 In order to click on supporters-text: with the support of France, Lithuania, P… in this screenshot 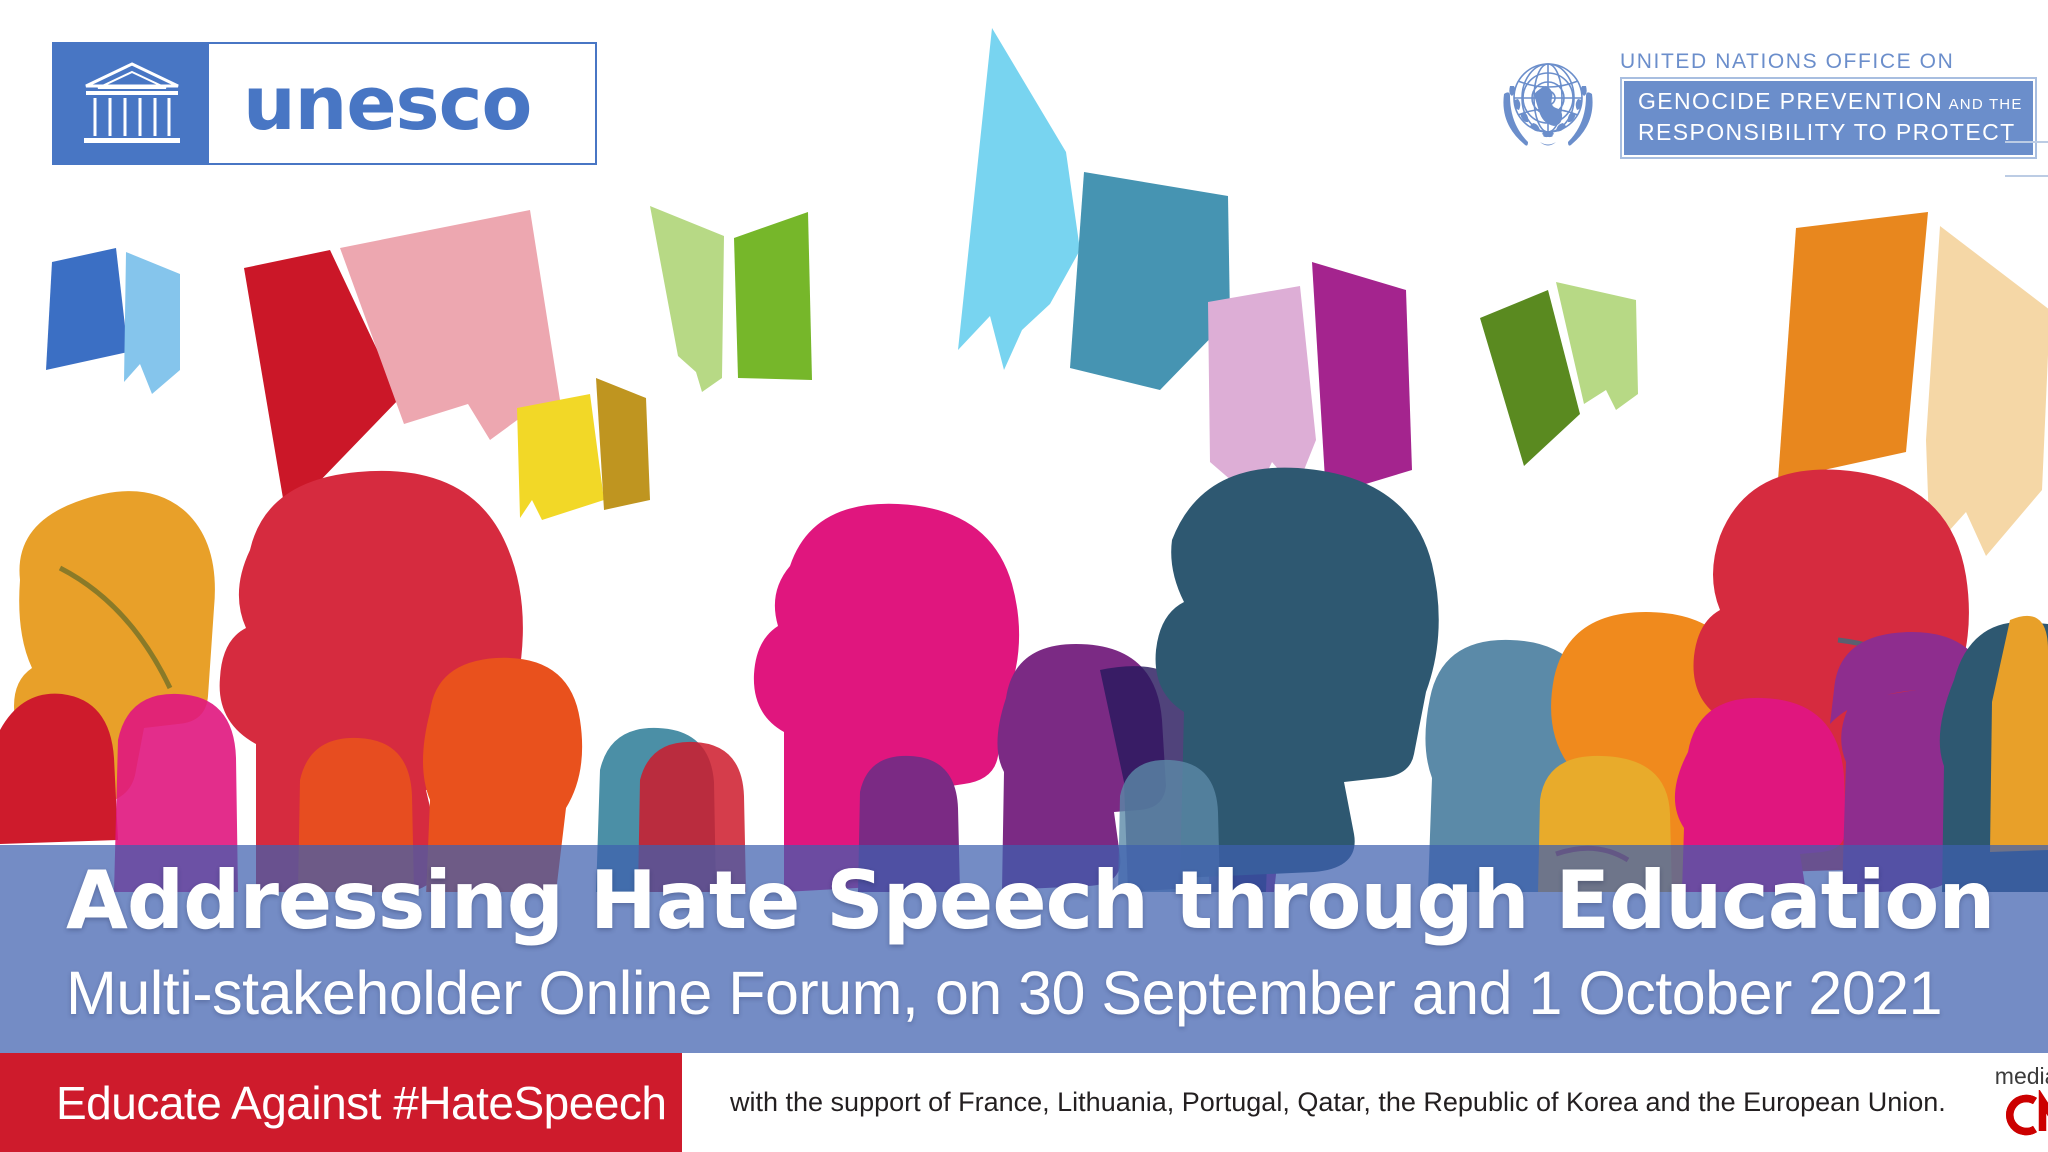, I will do `click(1338, 1102)`.